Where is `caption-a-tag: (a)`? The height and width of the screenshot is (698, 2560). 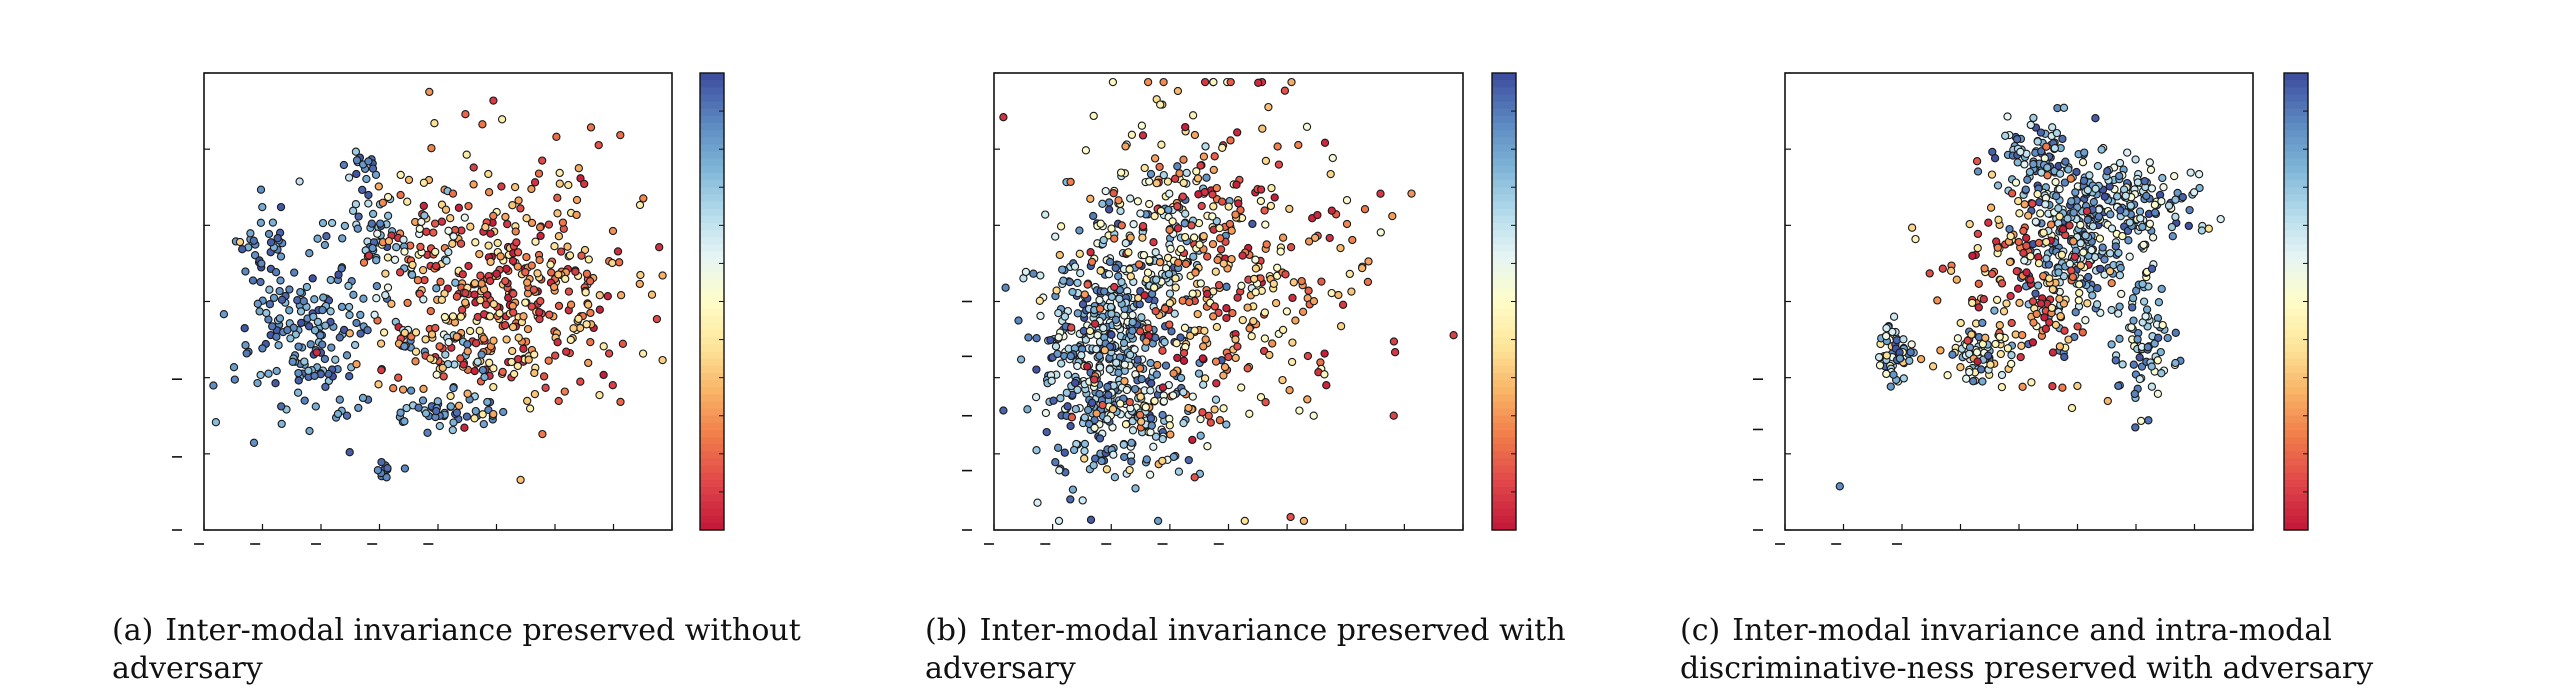 caption-a-tag: (a) is located at coordinates (133, 630).